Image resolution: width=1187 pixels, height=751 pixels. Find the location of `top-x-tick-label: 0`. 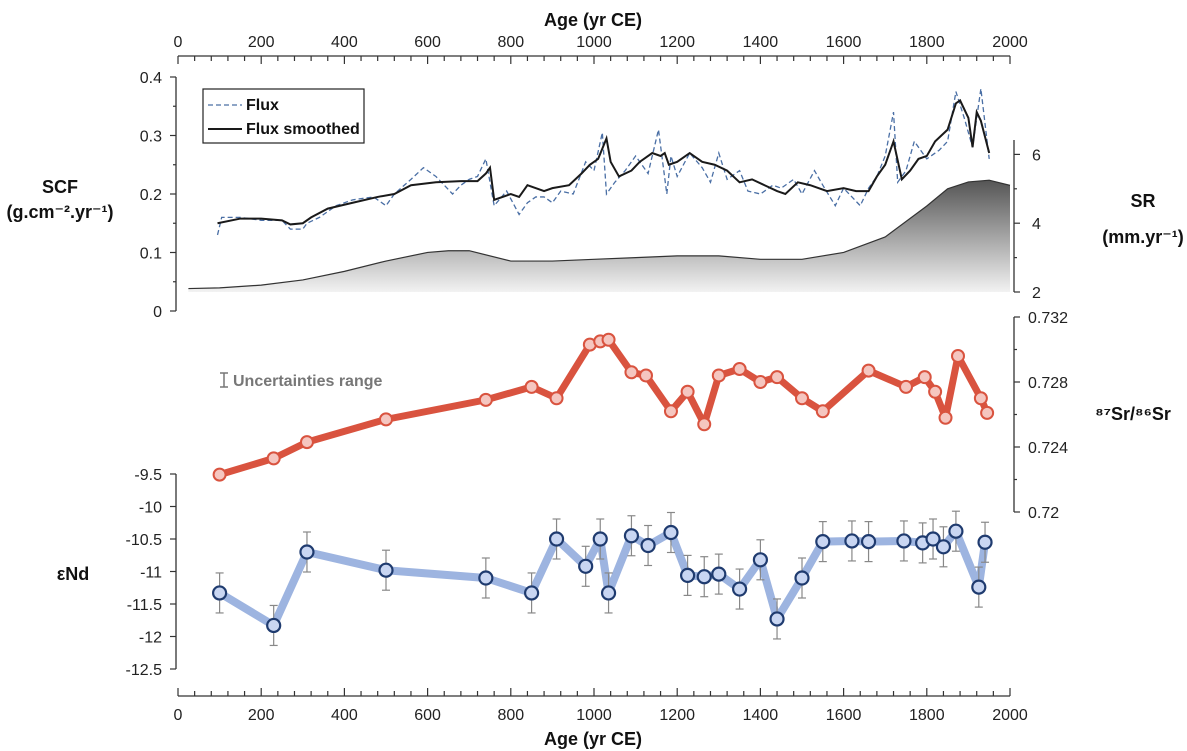

top-x-tick-label: 0 is located at coordinates (178, 42).